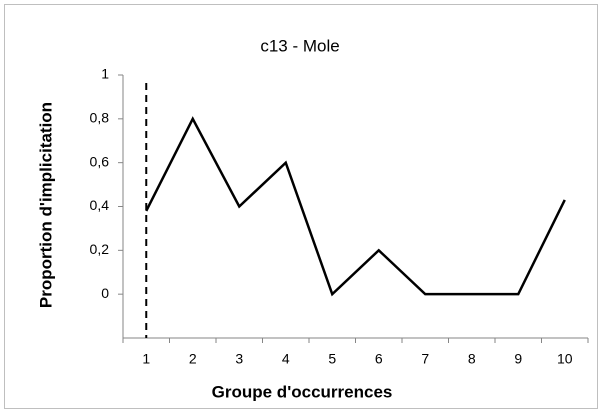 The width and height of the screenshot is (603, 414). What do you see at coordinates (239, 359) in the screenshot?
I see `x-tick-label: 3` at bounding box center [239, 359].